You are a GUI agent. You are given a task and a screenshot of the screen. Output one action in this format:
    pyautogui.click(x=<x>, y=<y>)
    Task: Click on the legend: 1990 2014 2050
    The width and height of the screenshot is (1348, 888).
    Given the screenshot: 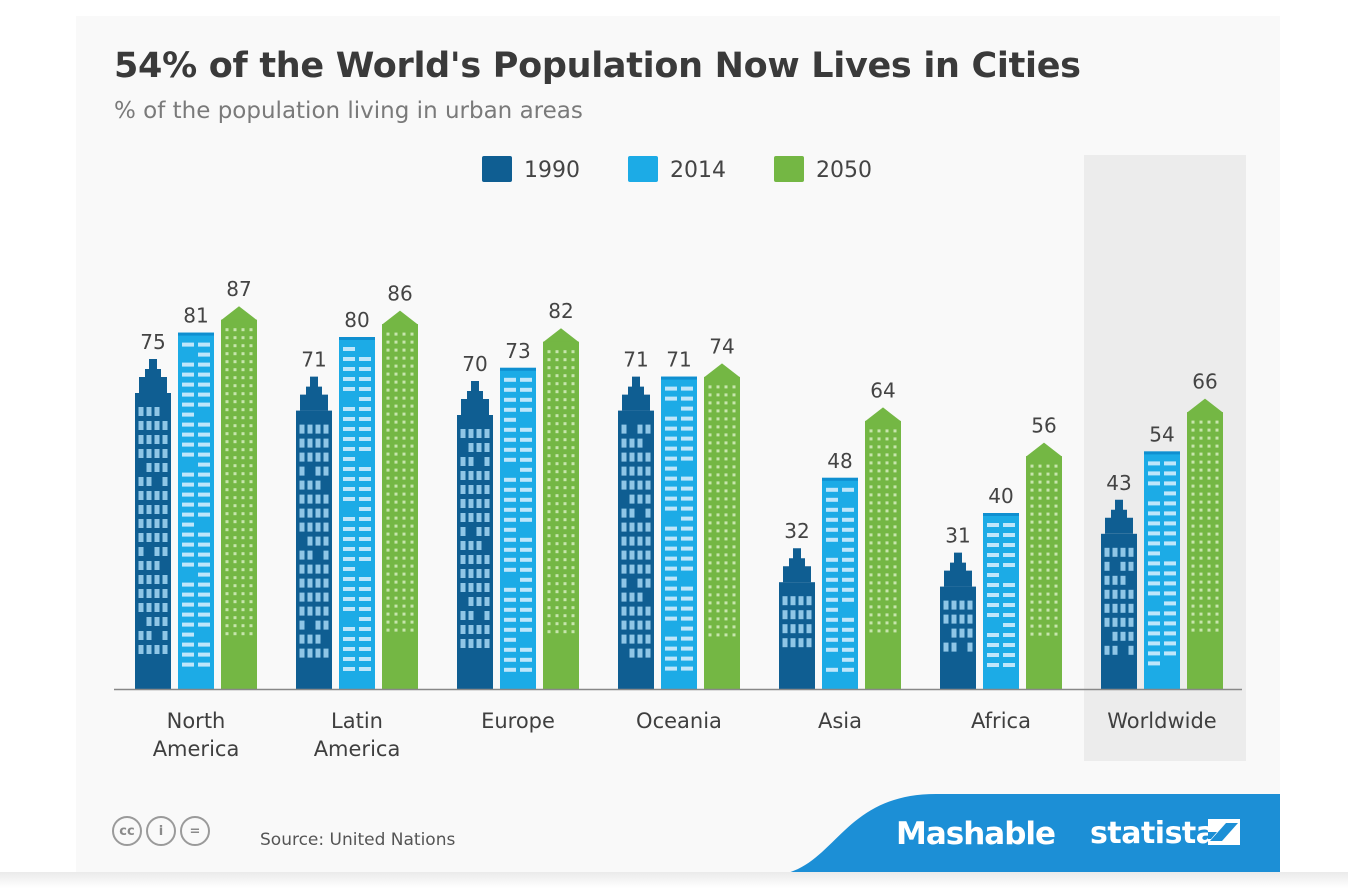 What is the action you would take?
    pyautogui.click(x=677, y=169)
    